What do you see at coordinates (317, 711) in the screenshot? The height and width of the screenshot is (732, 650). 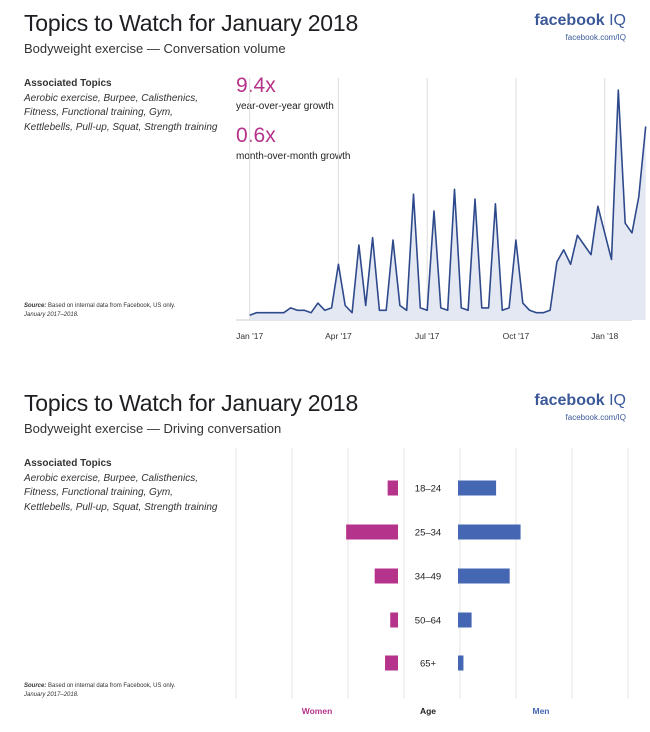 I see `legend-women: Women` at bounding box center [317, 711].